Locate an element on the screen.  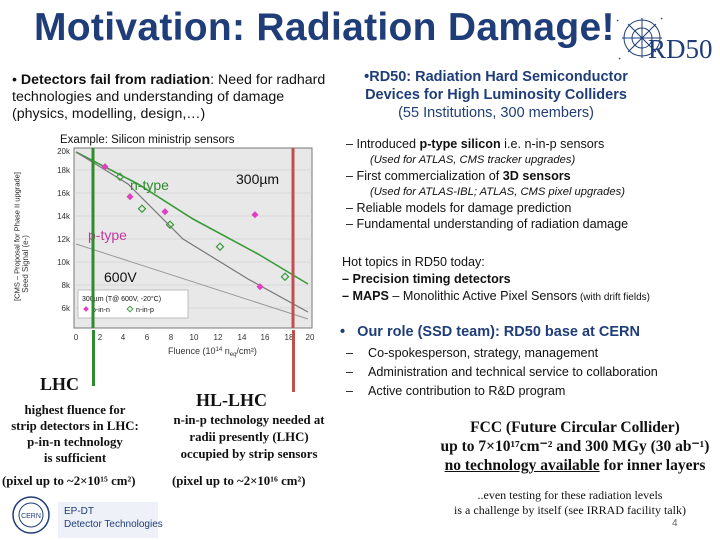
aux-trend is located at coordinates (192, 281).